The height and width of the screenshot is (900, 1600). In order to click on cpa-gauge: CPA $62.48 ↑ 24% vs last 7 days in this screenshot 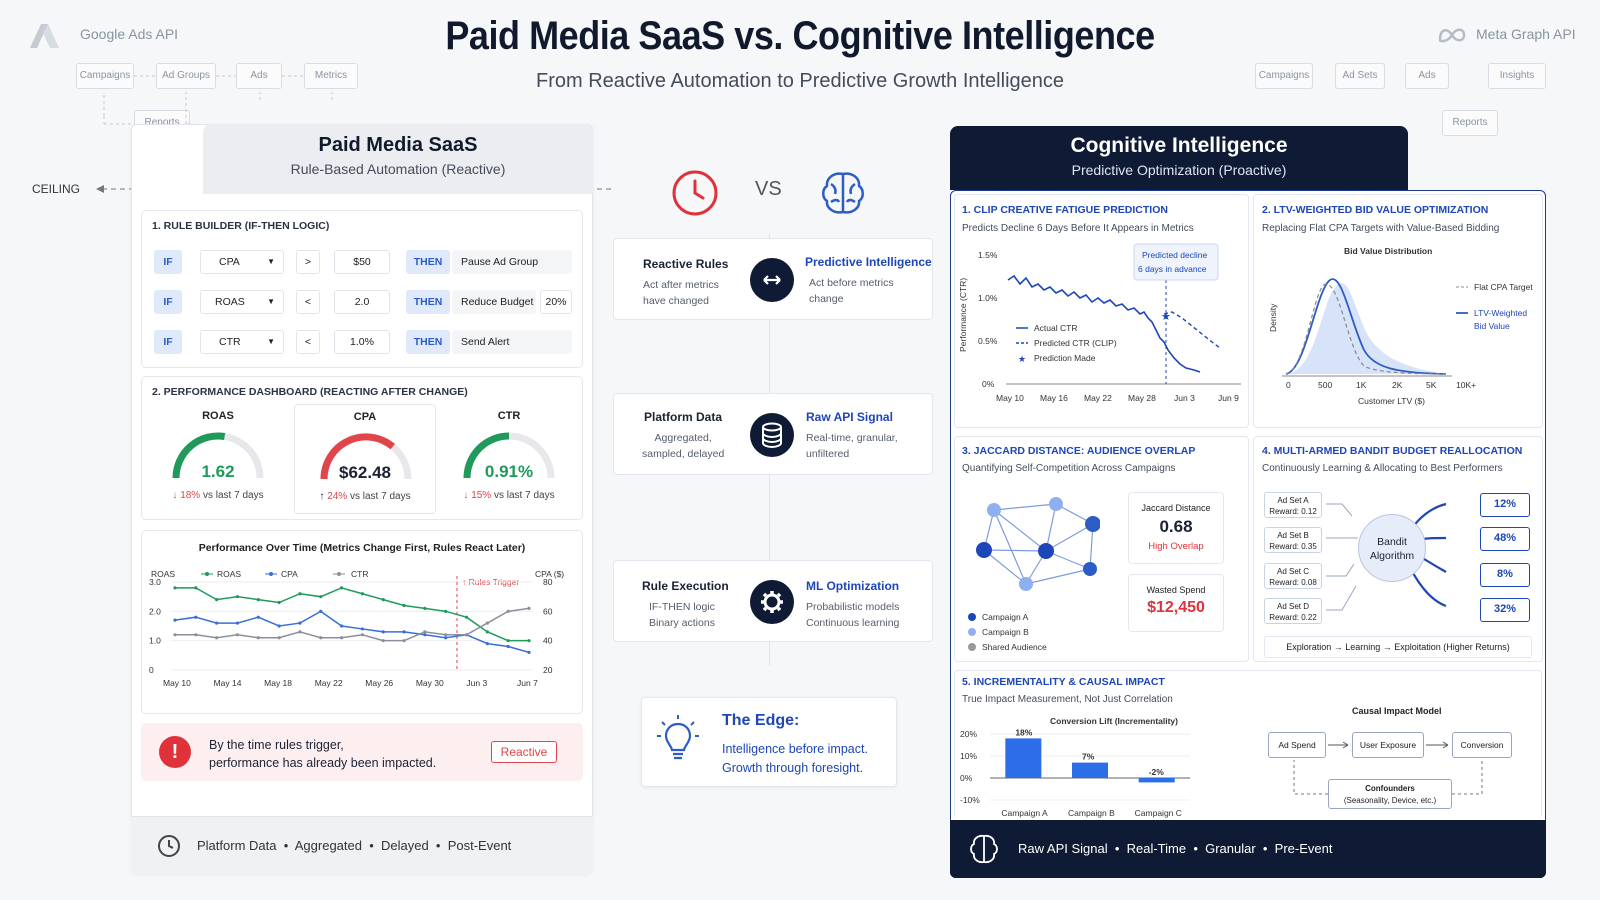, I will do `click(365, 459)`.